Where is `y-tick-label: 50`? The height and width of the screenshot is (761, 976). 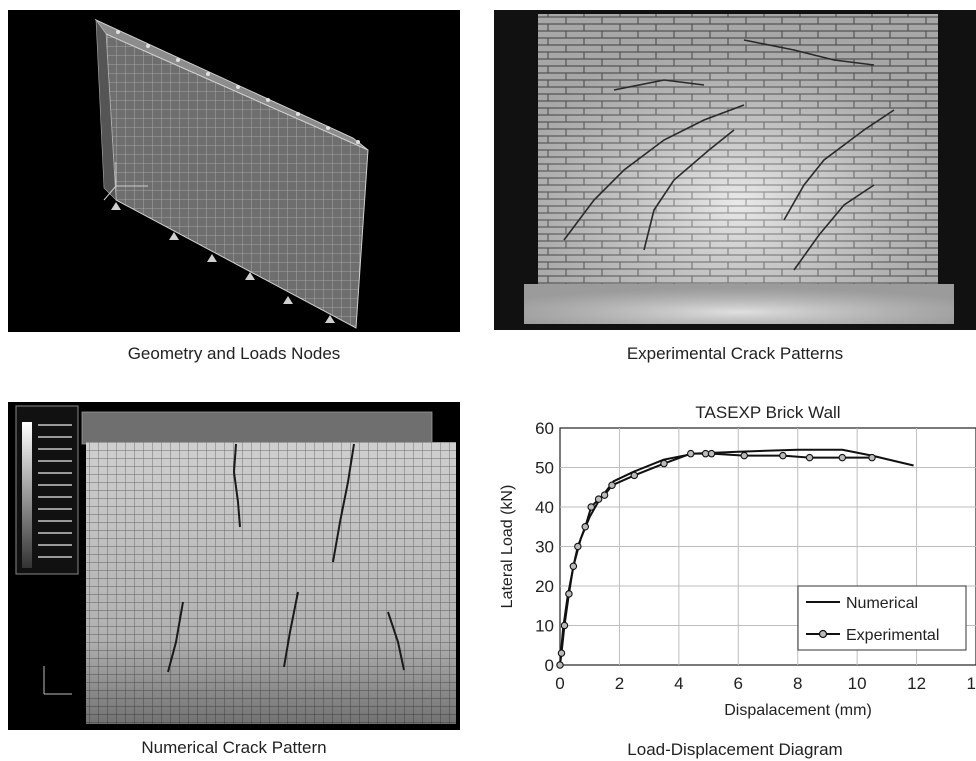 y-tick-label: 50 is located at coordinates (544, 468).